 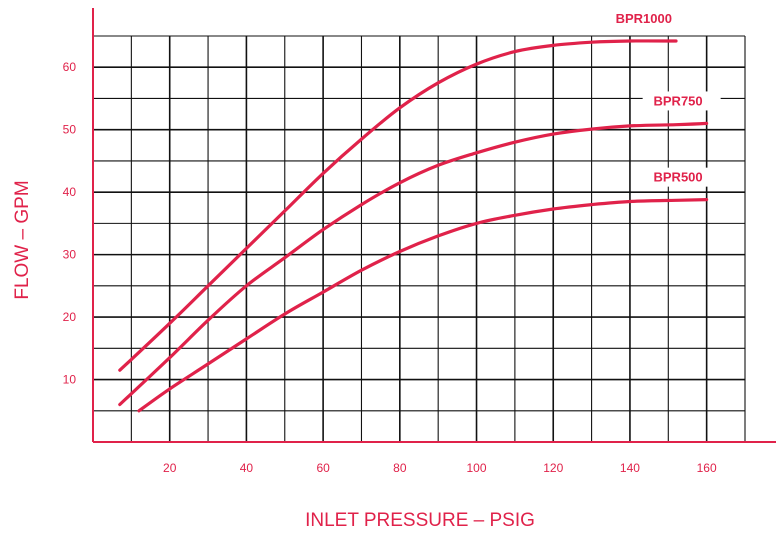 I want to click on x-tick-label: 20, so click(x=170, y=468).